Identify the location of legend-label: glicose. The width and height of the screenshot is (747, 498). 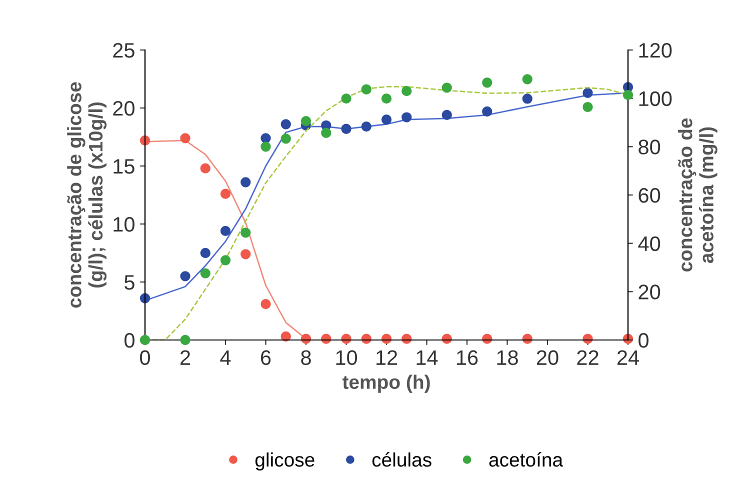
(284, 461).